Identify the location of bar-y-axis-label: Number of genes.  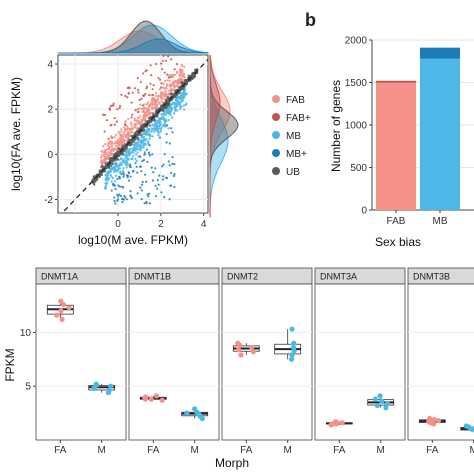
(336, 126).